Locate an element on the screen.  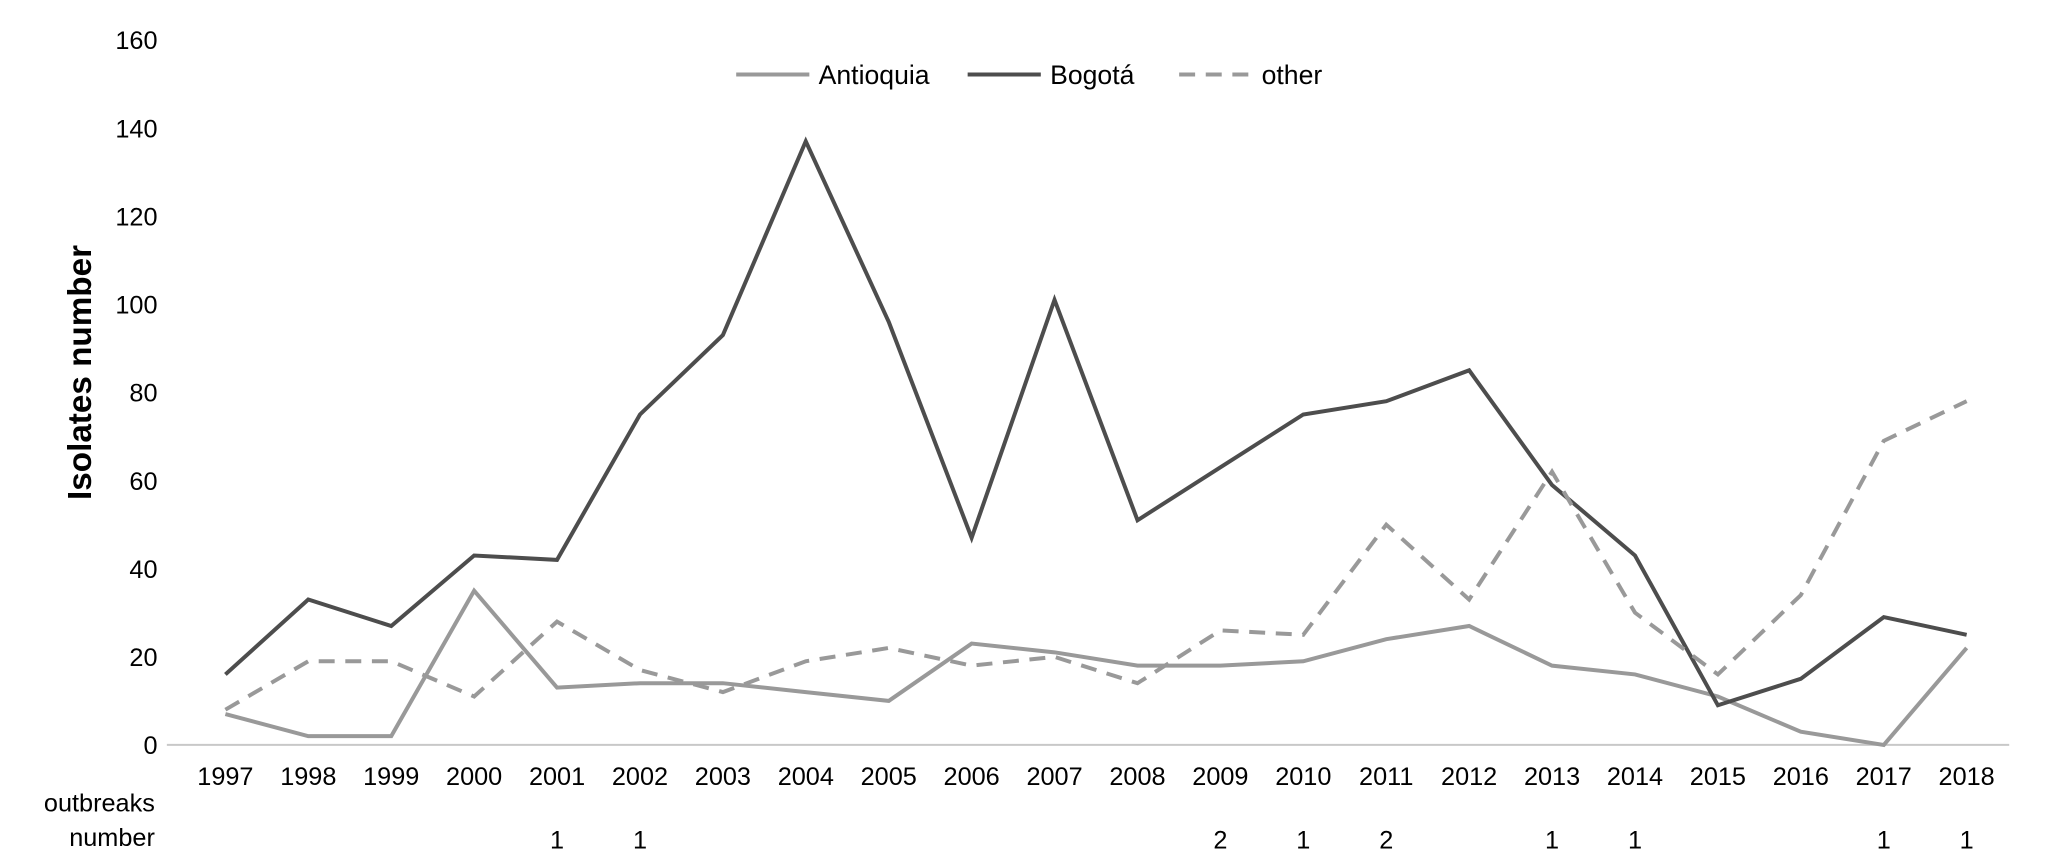
outbreaks-row: 1 1 2 1 2 1 1 1 1 is located at coordinates (1262, 840).